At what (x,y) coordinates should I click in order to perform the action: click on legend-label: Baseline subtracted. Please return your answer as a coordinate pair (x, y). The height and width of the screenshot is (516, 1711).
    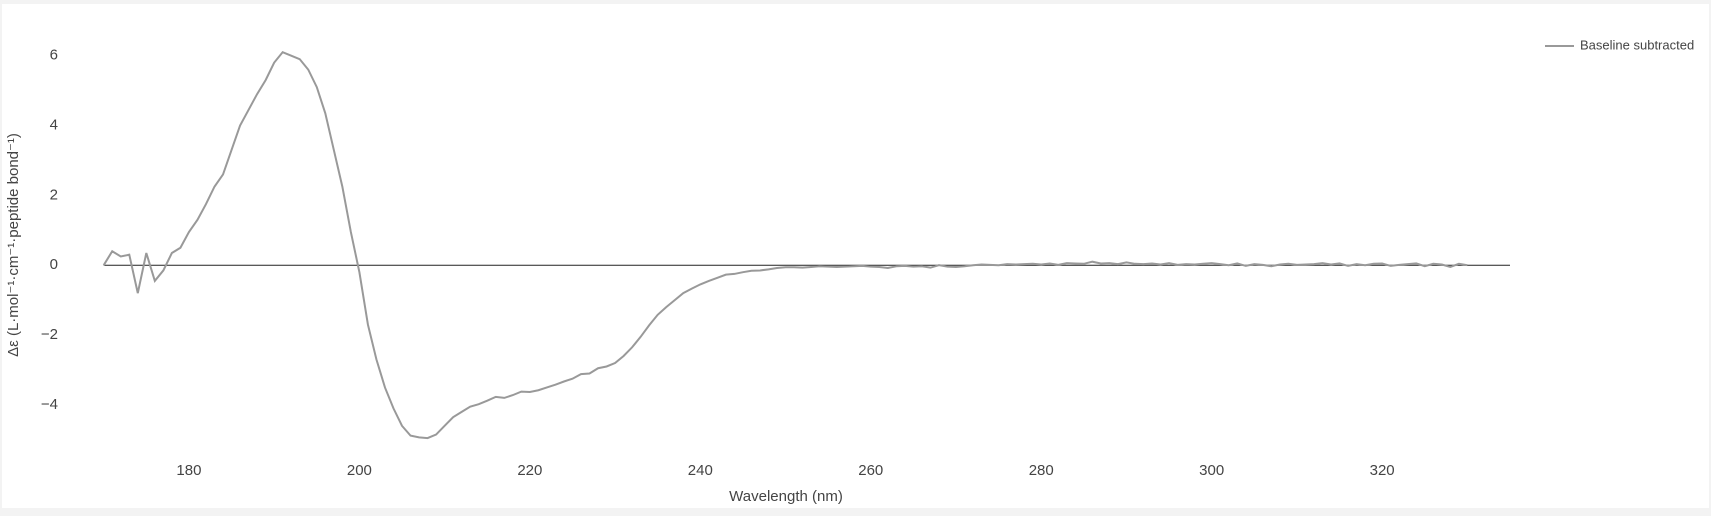
    Looking at the image, I should click on (1637, 44).